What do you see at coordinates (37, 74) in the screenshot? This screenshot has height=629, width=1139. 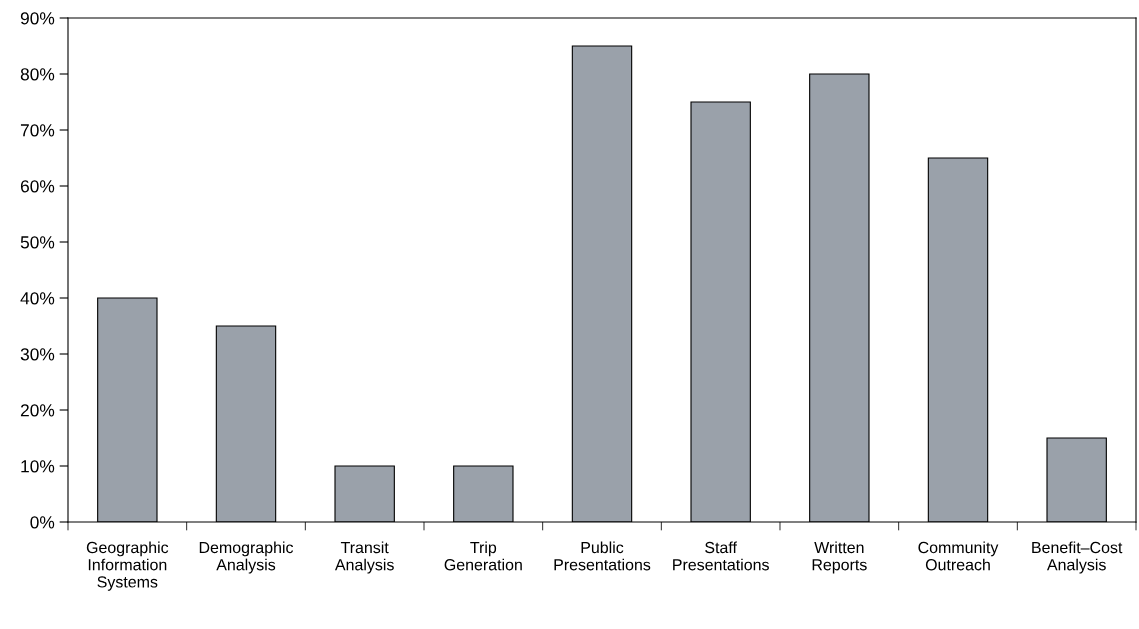 I see `y-tick-label: 80%` at bounding box center [37, 74].